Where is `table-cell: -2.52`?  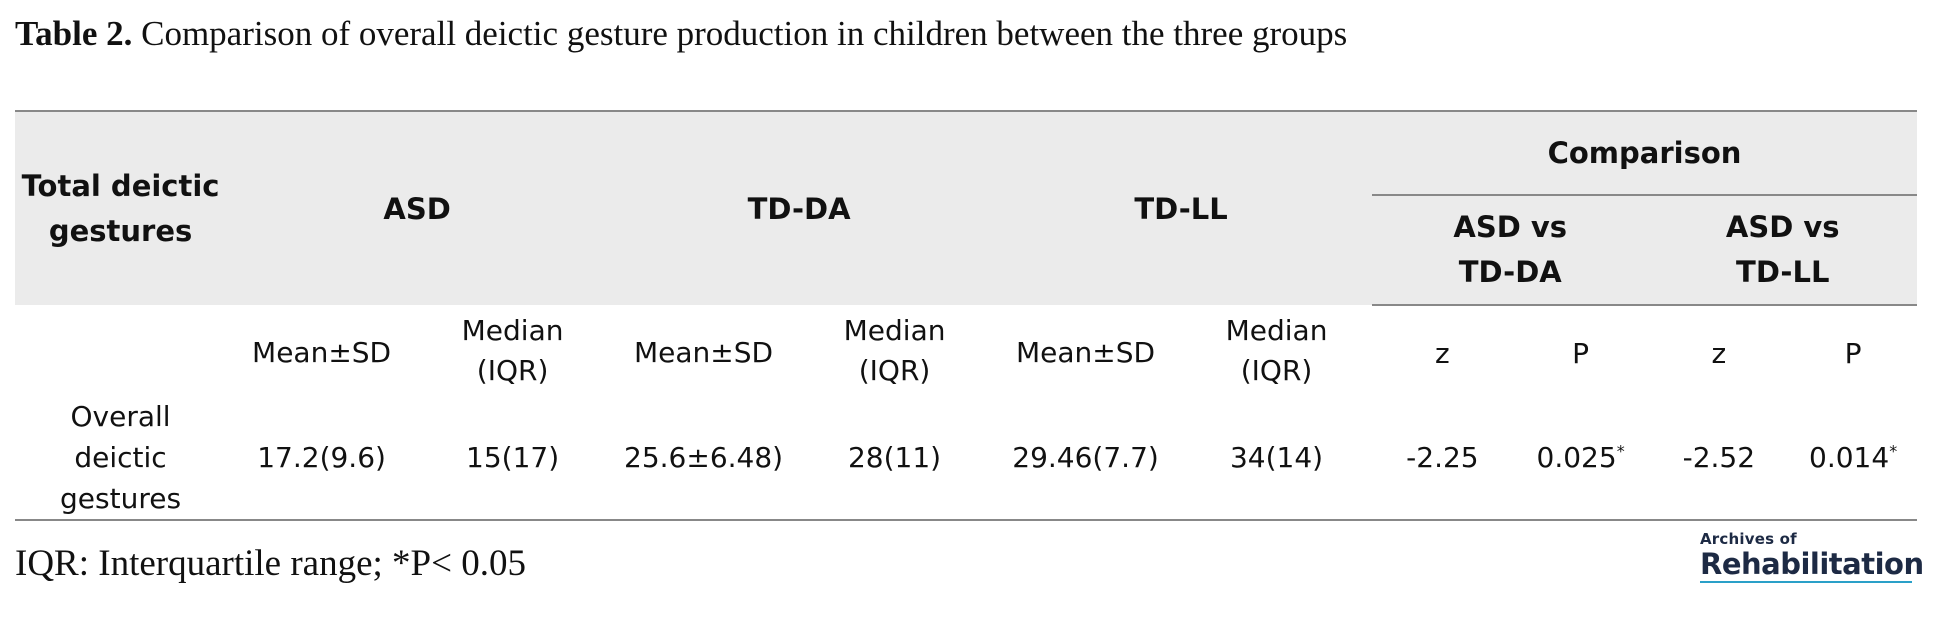 table-cell: -2.52 is located at coordinates (1719, 458).